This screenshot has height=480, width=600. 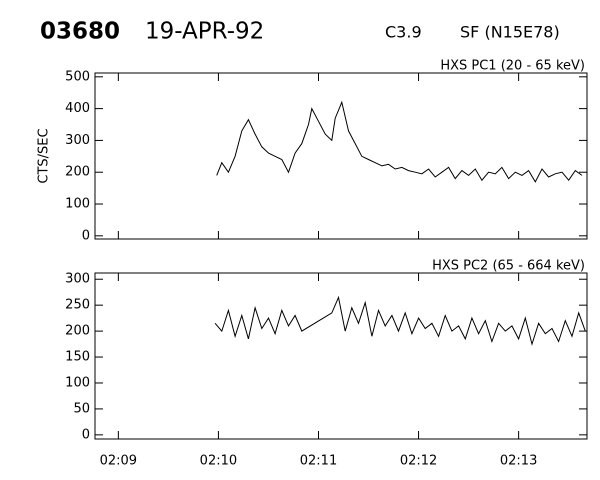 What do you see at coordinates (44, 155) in the screenshot?
I see `y-axis-label: CTS/SEC` at bounding box center [44, 155].